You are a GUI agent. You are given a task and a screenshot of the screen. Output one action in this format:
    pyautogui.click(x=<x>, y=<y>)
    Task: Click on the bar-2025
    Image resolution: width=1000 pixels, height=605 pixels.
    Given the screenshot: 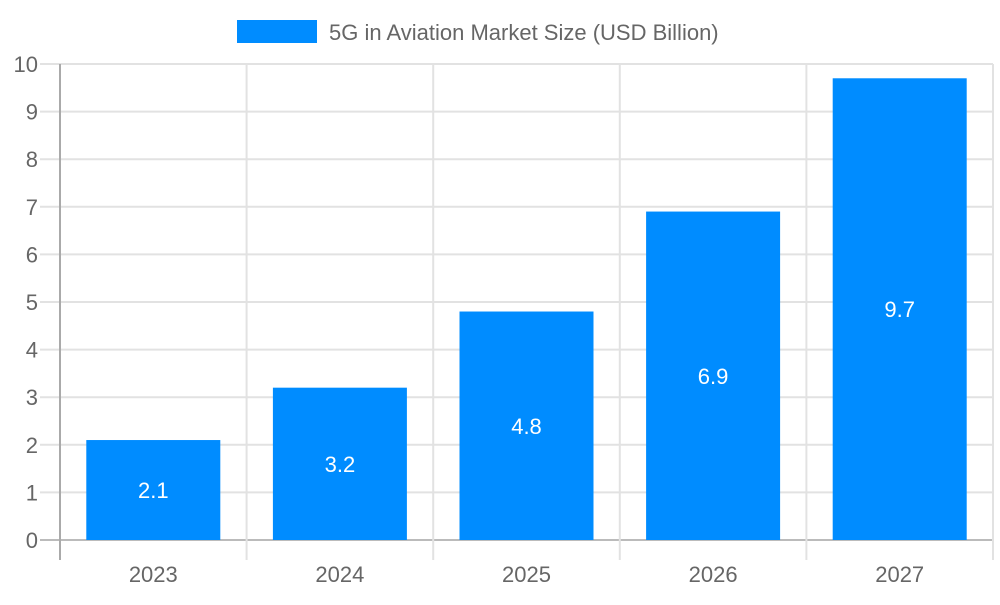 What is the action you would take?
    pyautogui.click(x=526, y=425)
    